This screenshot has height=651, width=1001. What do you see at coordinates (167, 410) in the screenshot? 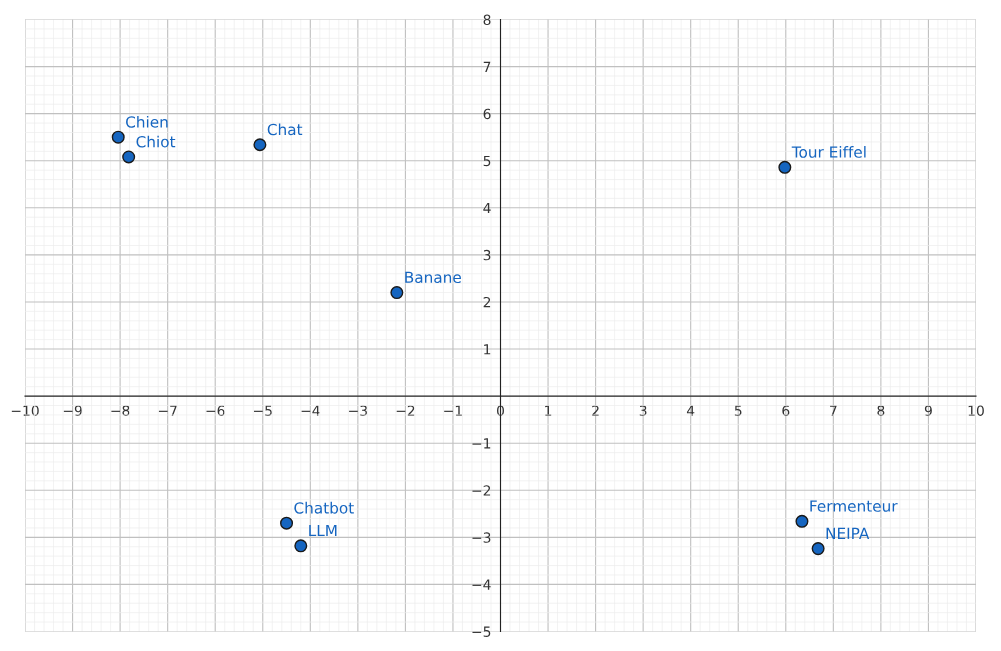
I see `x-tick-label: −7` at bounding box center [167, 410].